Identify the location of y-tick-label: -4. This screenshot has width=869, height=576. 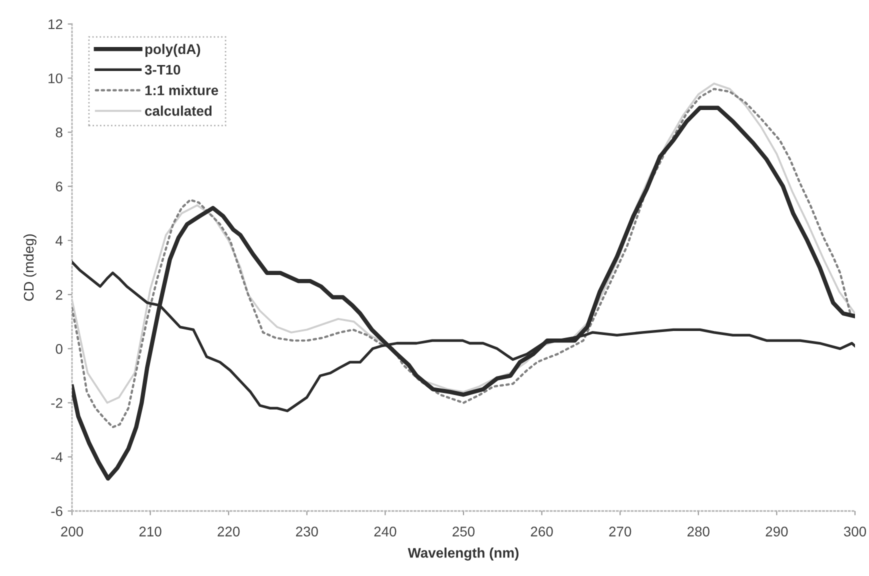
(57, 457).